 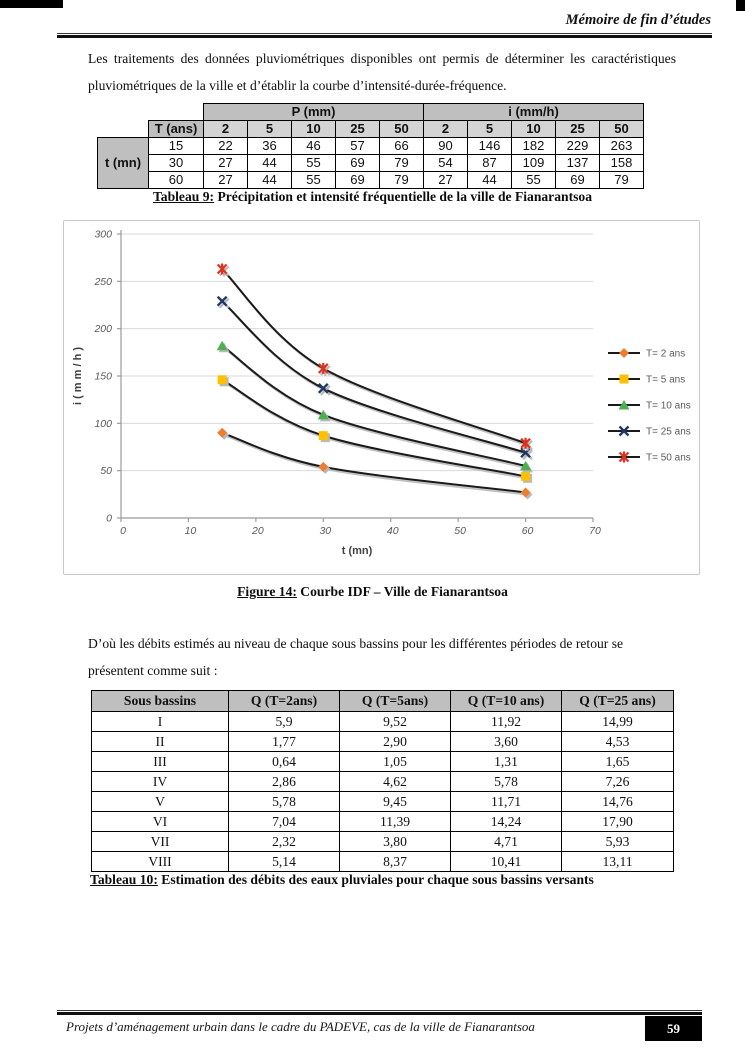 What do you see at coordinates (395, 721) in the screenshot?
I see `table-cell: 9,52` at bounding box center [395, 721].